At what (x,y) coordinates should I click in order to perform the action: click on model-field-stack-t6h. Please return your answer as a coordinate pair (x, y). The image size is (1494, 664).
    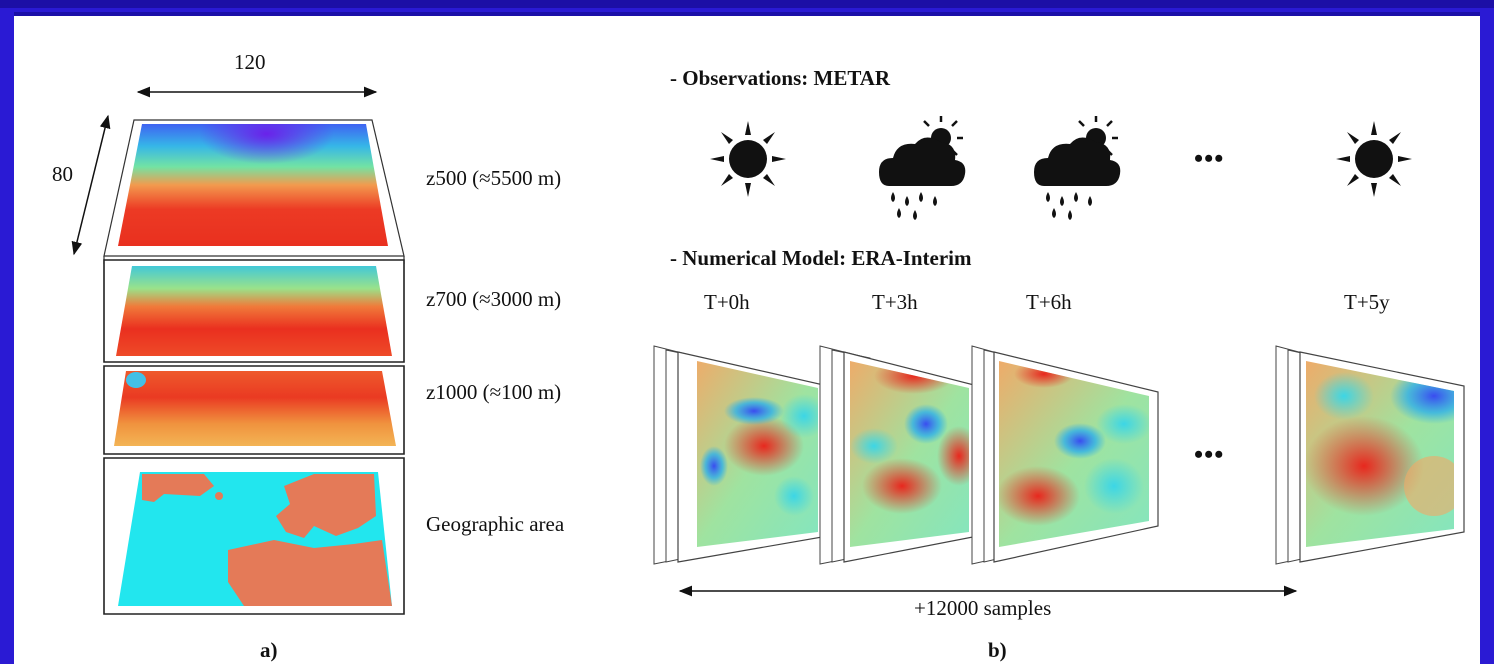
    Looking at the image, I should click on (1065, 455).